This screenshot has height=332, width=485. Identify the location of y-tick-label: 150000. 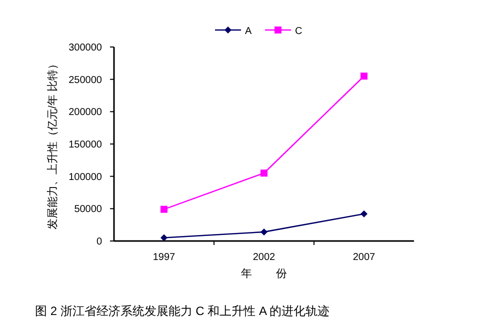
(85, 145).